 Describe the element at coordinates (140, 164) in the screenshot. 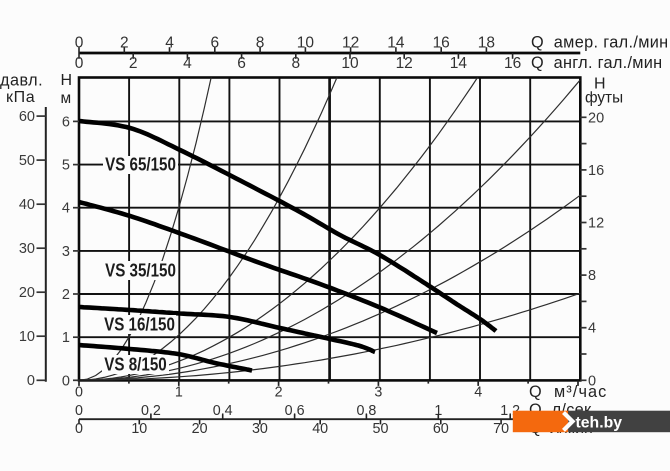

I see `svg-text: VS 65/150` at that location.